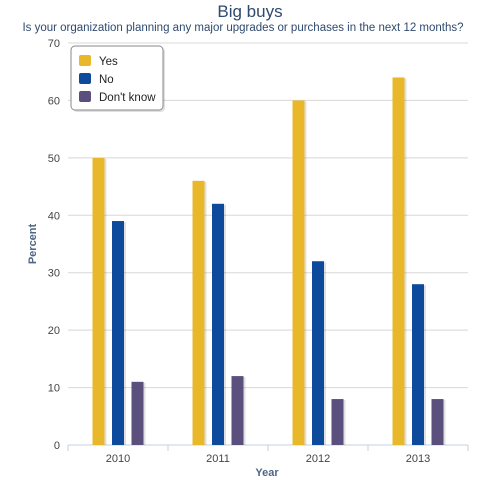 Image resolution: width=500 pixels, height=490 pixels. I want to click on legend-label-don-t-know: Don't know, so click(127, 98).